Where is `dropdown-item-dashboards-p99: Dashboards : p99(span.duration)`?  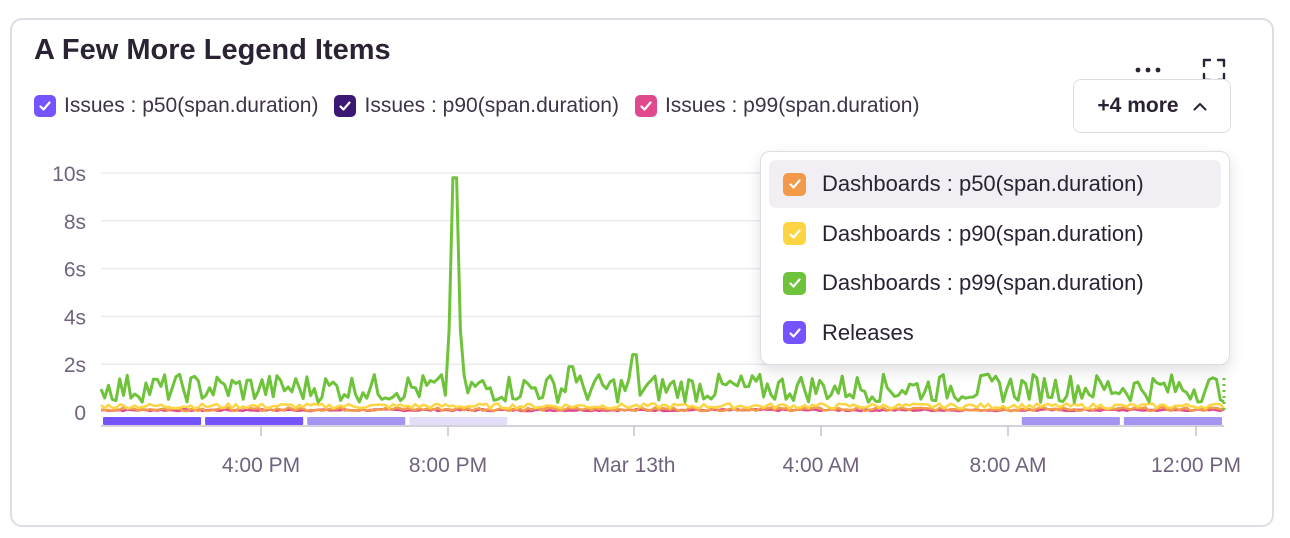 dropdown-item-dashboards-p99: Dashboards : p99(span.duration) is located at coordinates (995, 283).